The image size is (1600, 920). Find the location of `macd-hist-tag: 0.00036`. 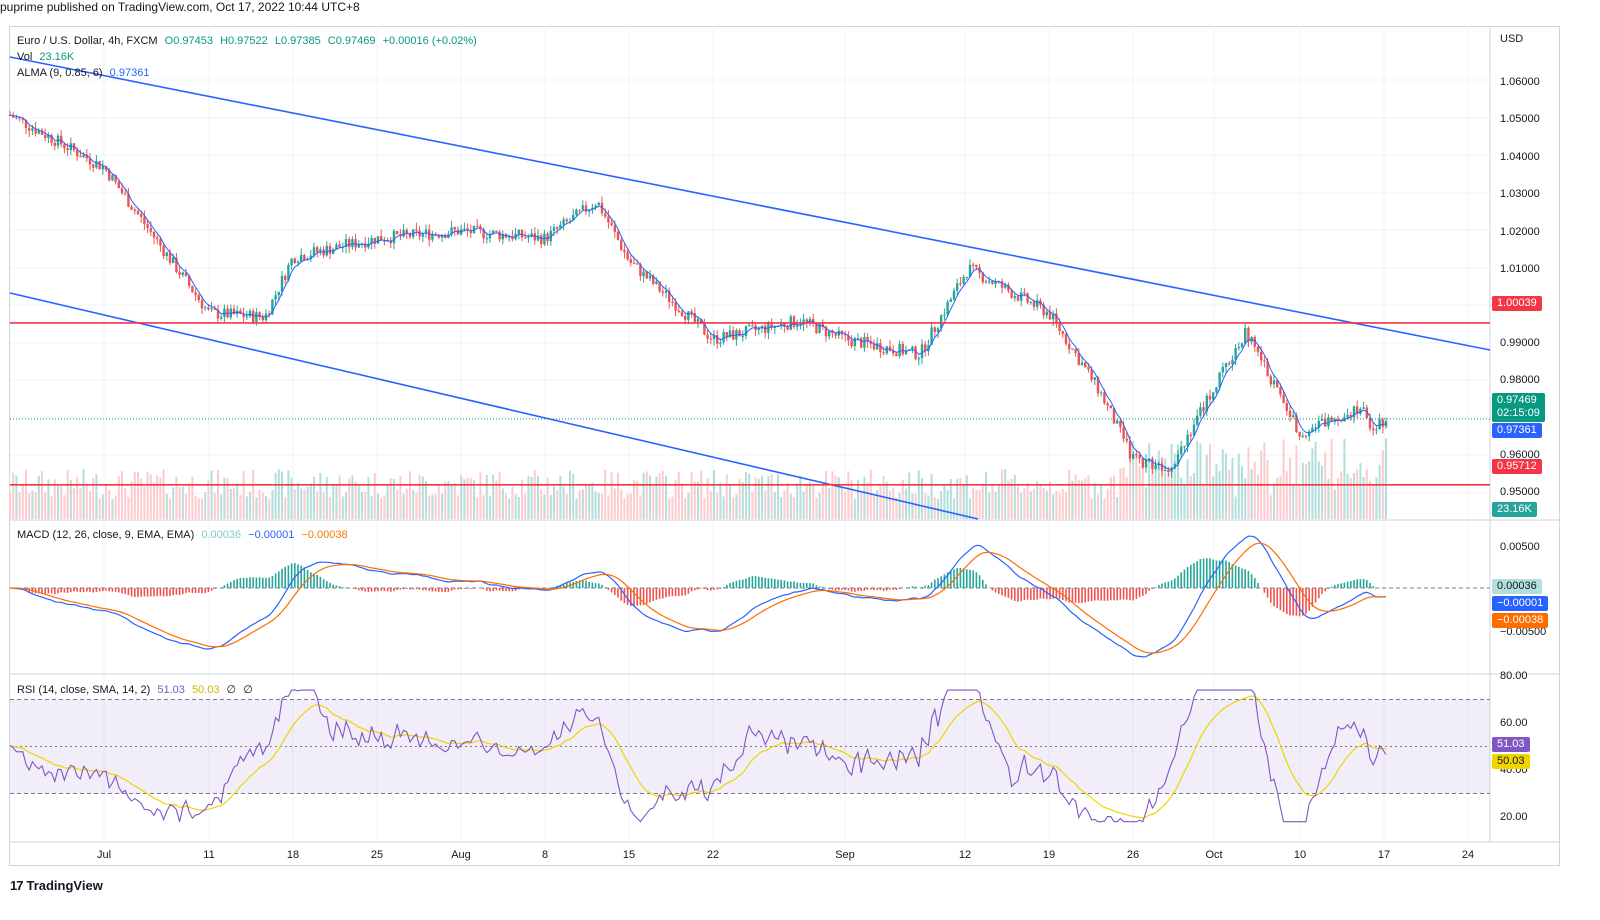

macd-hist-tag: 0.00036 is located at coordinates (1517, 586).